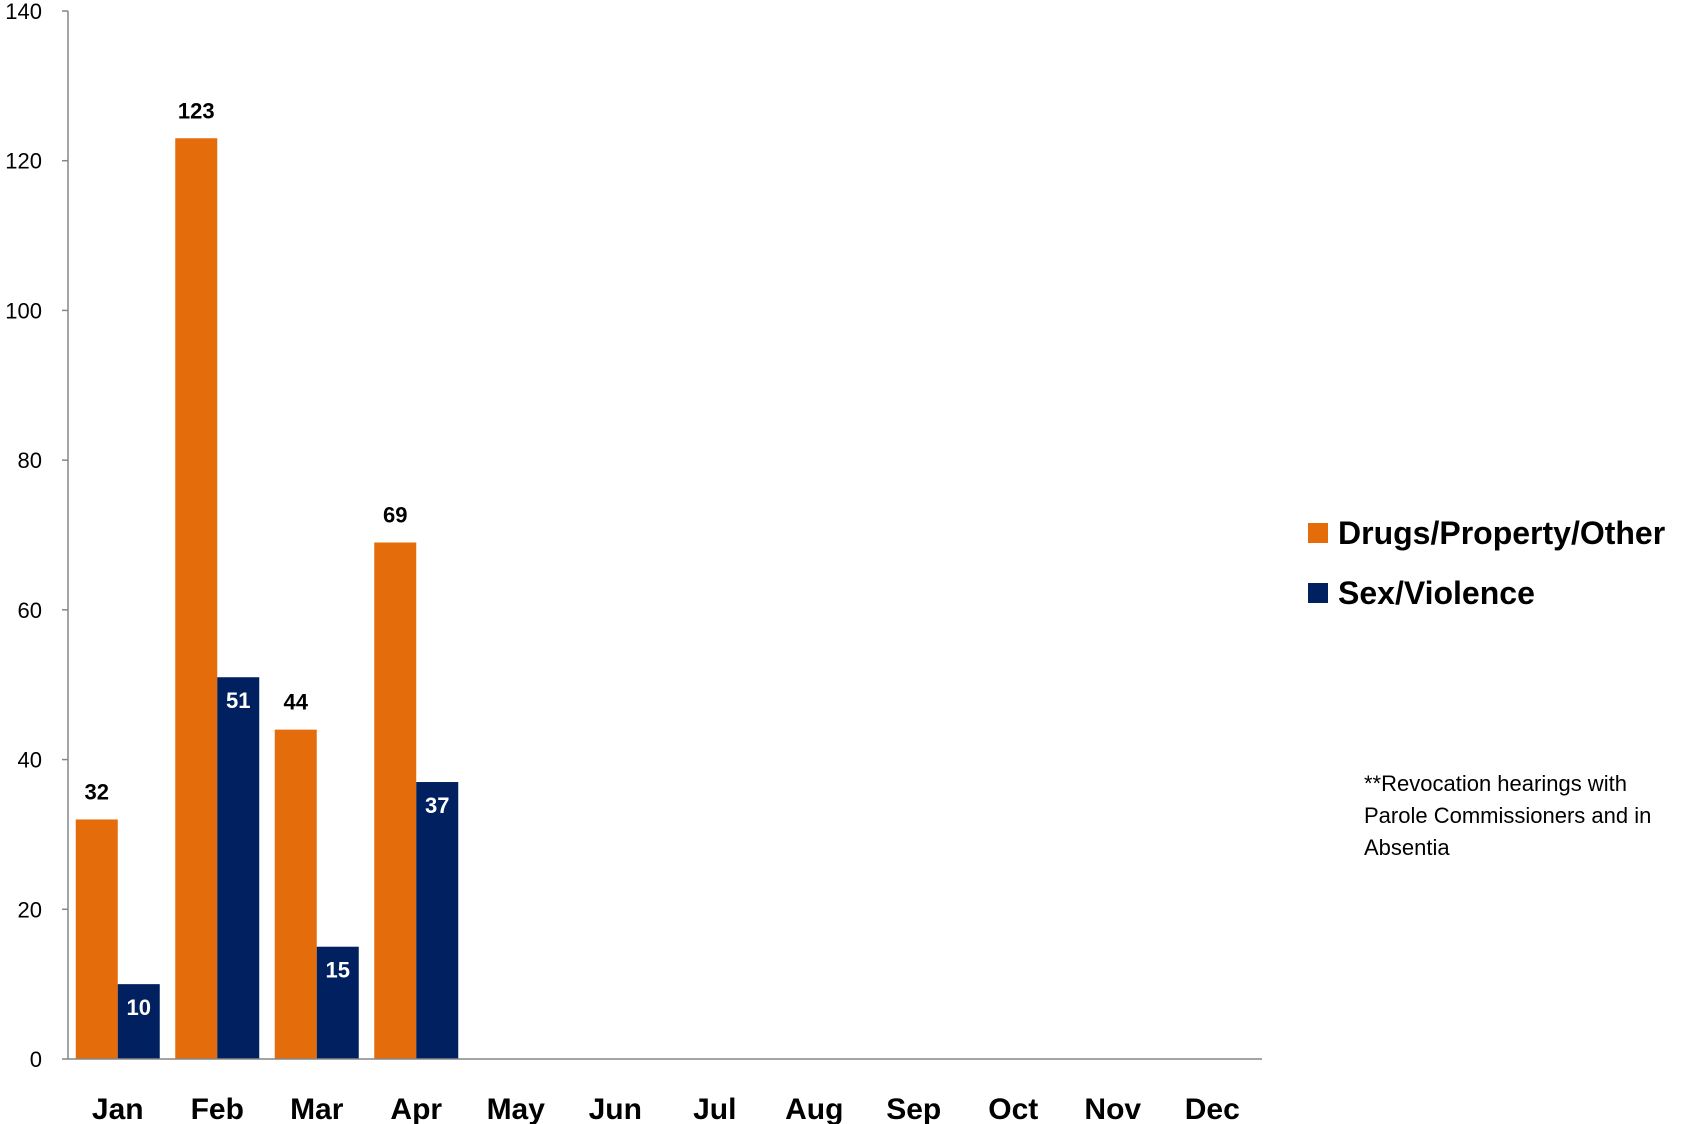 This screenshot has width=1686, height=1124. Describe the element at coordinates (338, 970) in the screenshot. I see `data-label-sex-violence-mar: 15` at that location.